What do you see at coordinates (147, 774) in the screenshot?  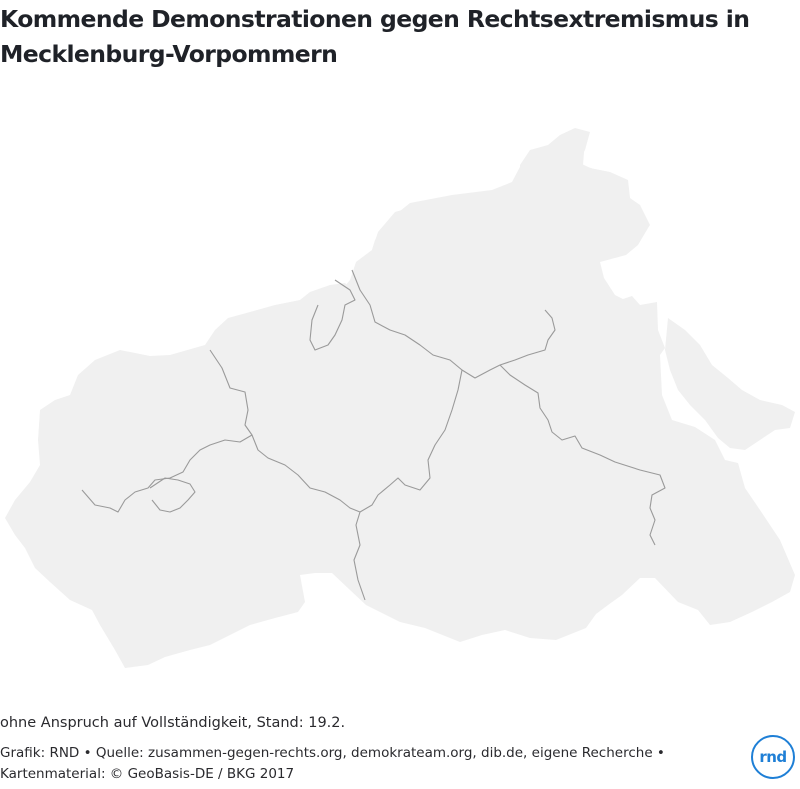 I see `source-line-2: Kartenmaterial: © GeoBasis-DE / BKG 2017` at bounding box center [147, 774].